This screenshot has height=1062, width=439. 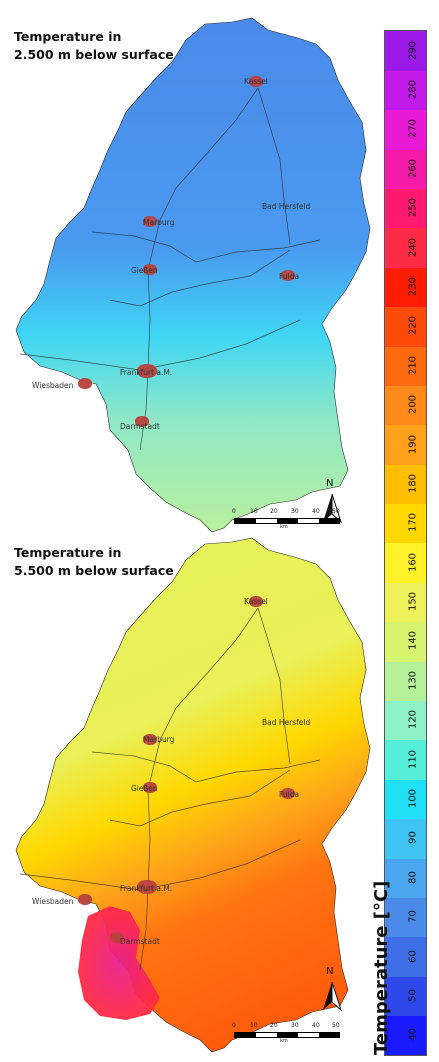 What do you see at coordinates (413, 956) in the screenshot?
I see `legend-tick-label: 60` at bounding box center [413, 956].